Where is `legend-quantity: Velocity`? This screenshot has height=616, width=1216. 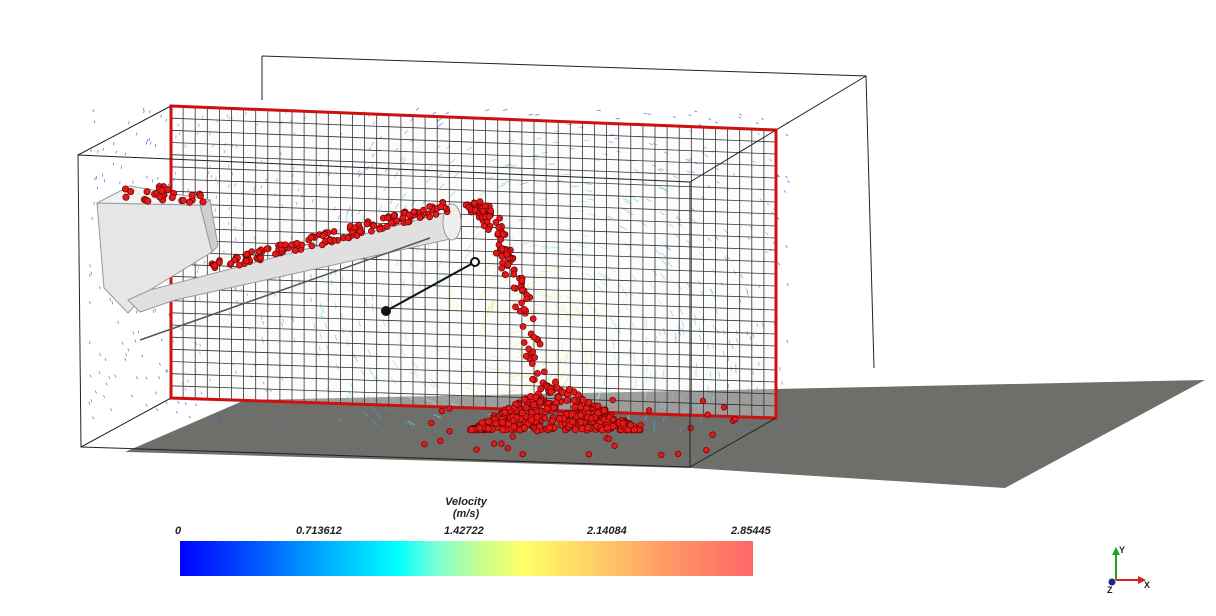 legend-quantity: Velocity is located at coordinates (466, 502).